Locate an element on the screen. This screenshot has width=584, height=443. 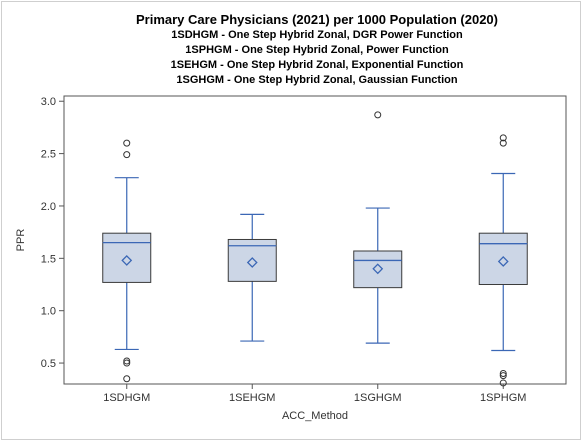
mean-marker-1sehgm is located at coordinates (252, 262).